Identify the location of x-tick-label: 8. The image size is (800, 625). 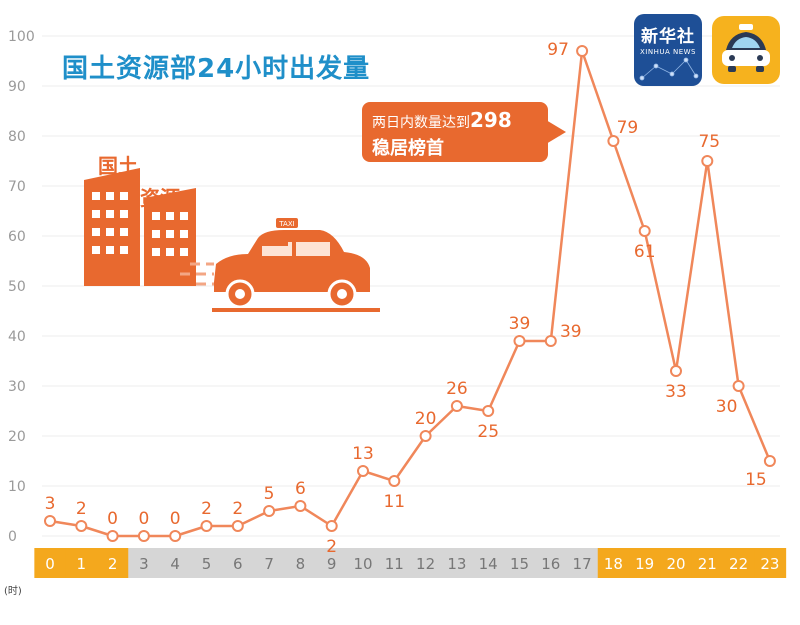
(301, 564).